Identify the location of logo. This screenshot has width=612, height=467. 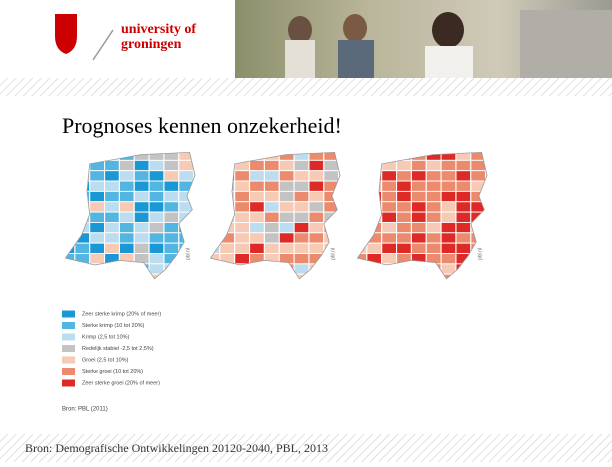
(84, 37).